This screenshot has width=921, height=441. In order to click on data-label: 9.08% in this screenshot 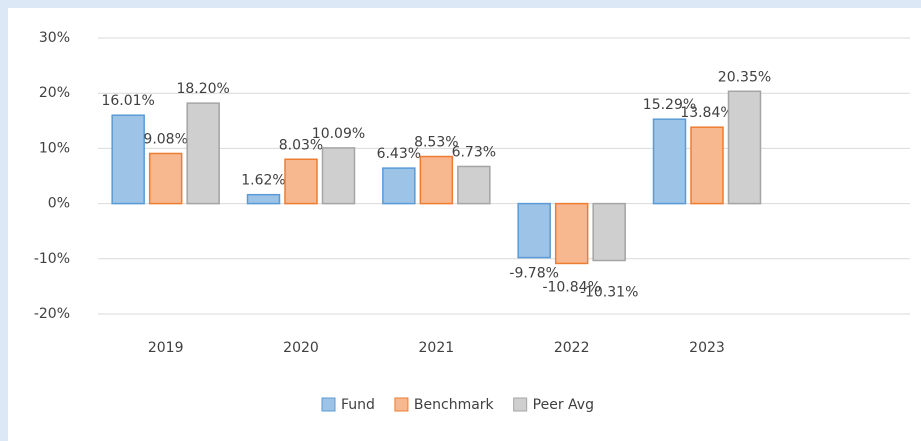, I will do `click(165, 139)`.